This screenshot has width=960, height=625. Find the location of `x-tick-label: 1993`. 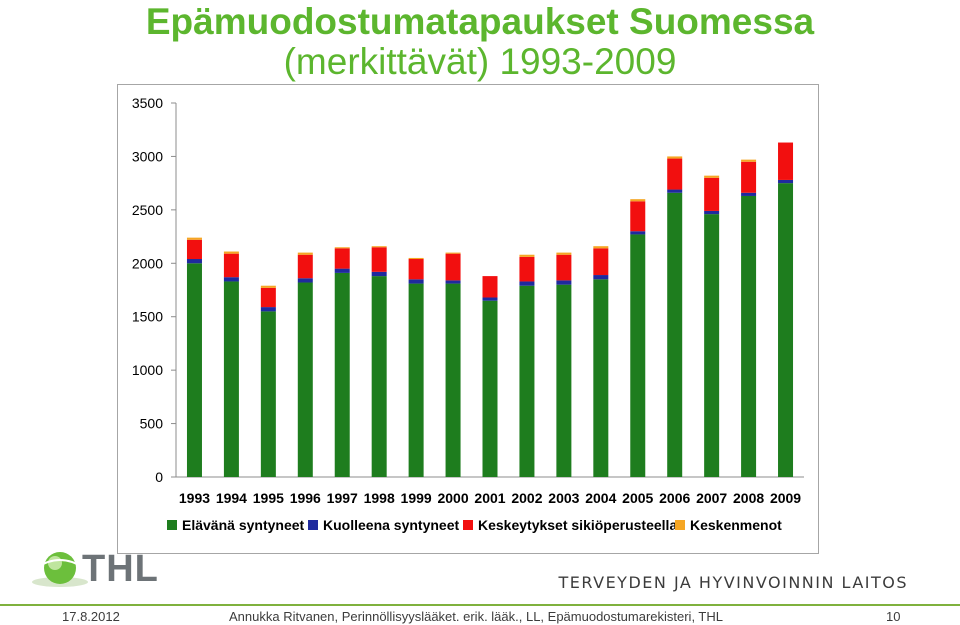

x-tick-label: 1993 is located at coordinates (194, 498).